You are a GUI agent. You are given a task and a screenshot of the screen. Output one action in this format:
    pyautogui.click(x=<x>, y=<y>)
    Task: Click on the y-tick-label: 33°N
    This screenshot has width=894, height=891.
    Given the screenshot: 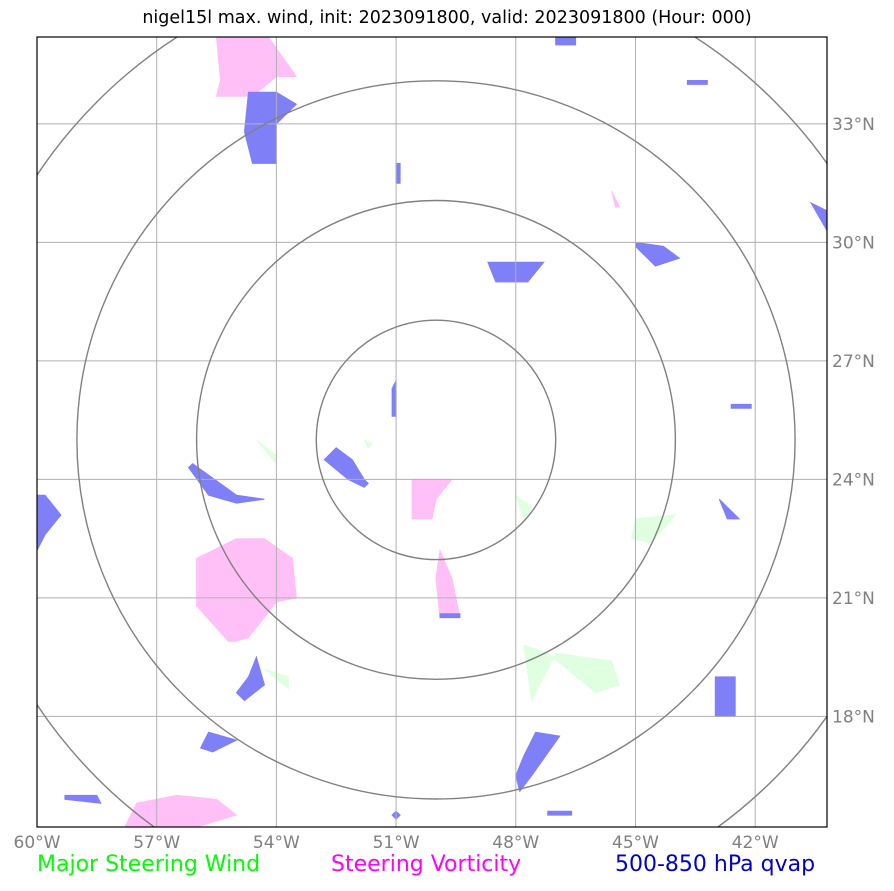 What is the action you would take?
    pyautogui.click(x=853, y=125)
    